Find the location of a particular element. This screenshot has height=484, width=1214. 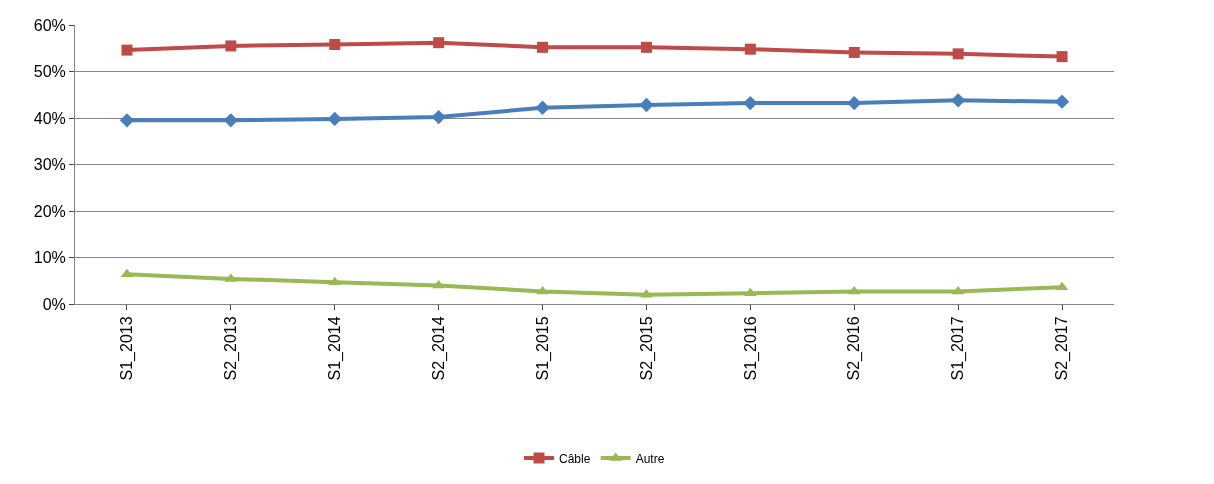

x-tick-label: S1_2013 is located at coordinates (127, 348).